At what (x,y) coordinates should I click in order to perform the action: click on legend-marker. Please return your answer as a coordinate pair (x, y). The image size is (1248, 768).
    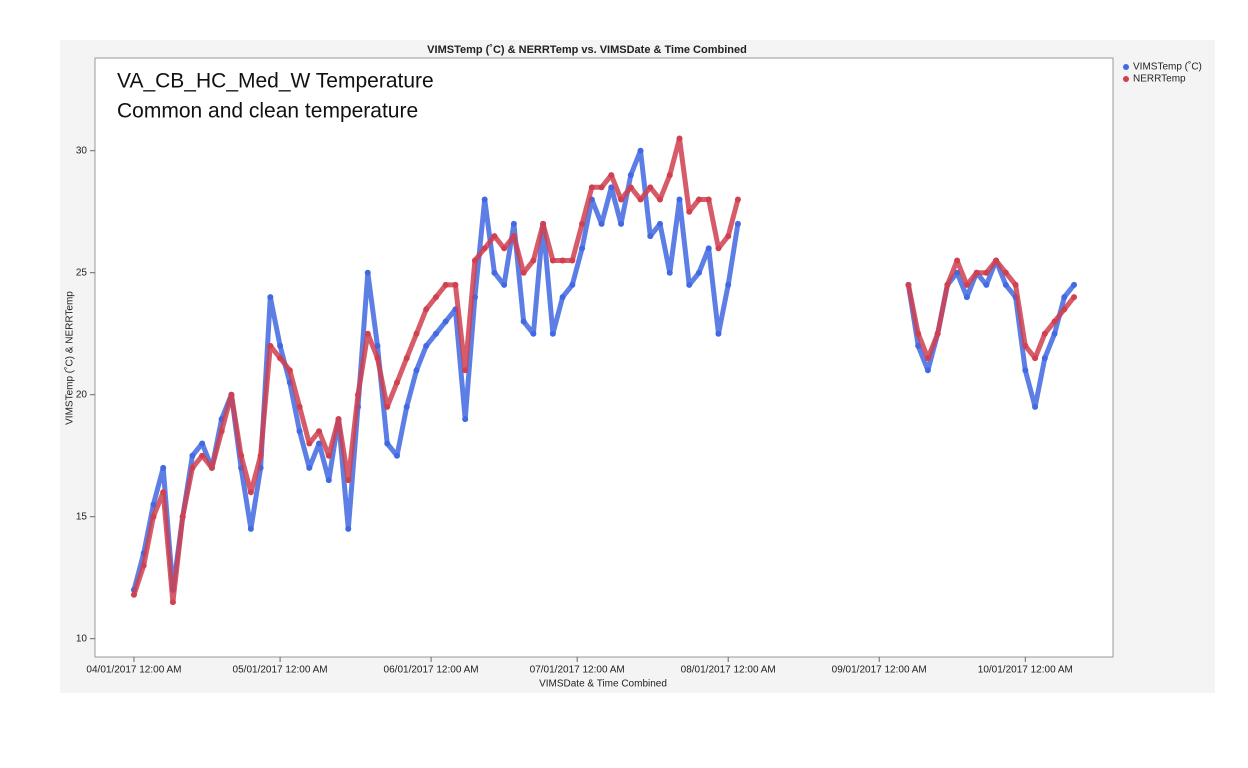
    Looking at the image, I should click on (1126, 67).